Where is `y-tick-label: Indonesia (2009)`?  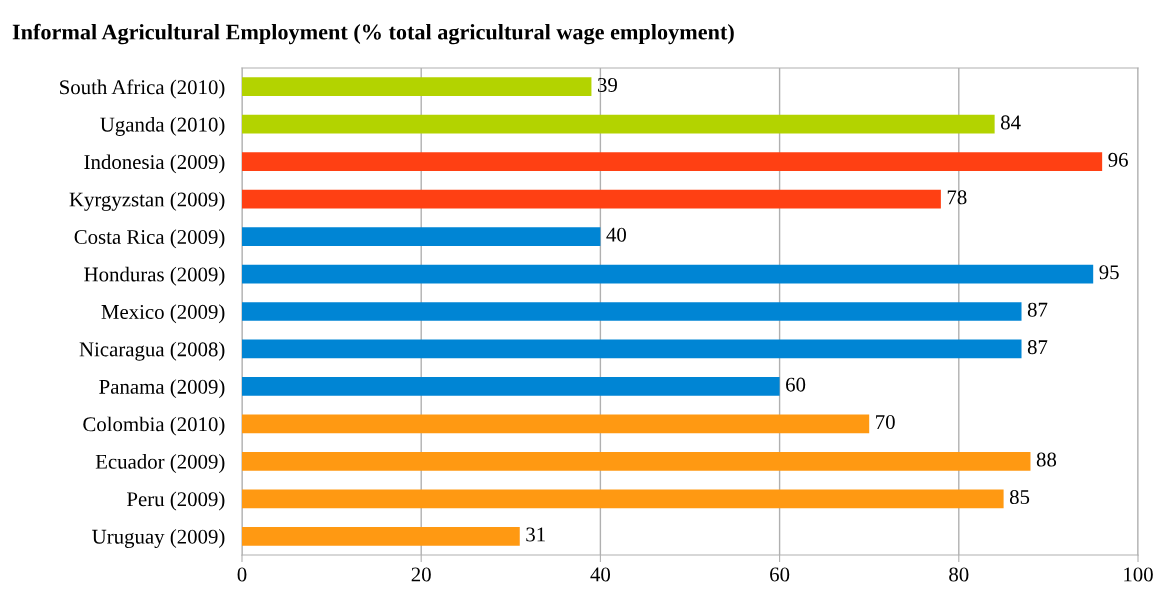 y-tick-label: Indonesia (2009) is located at coordinates (154, 164).